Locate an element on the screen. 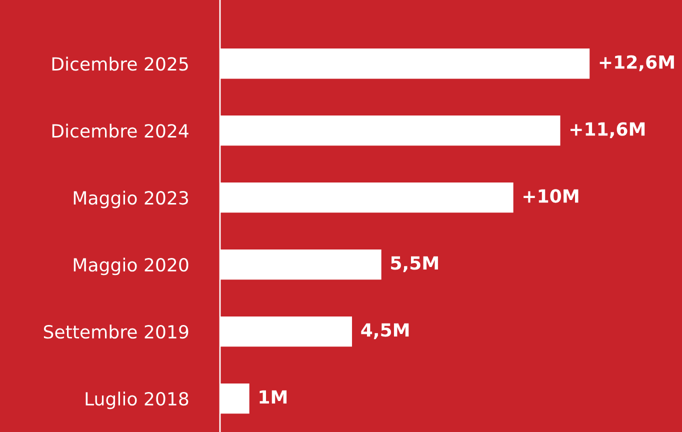  y-tick-label: Dicembre 2025 is located at coordinates (120, 63).